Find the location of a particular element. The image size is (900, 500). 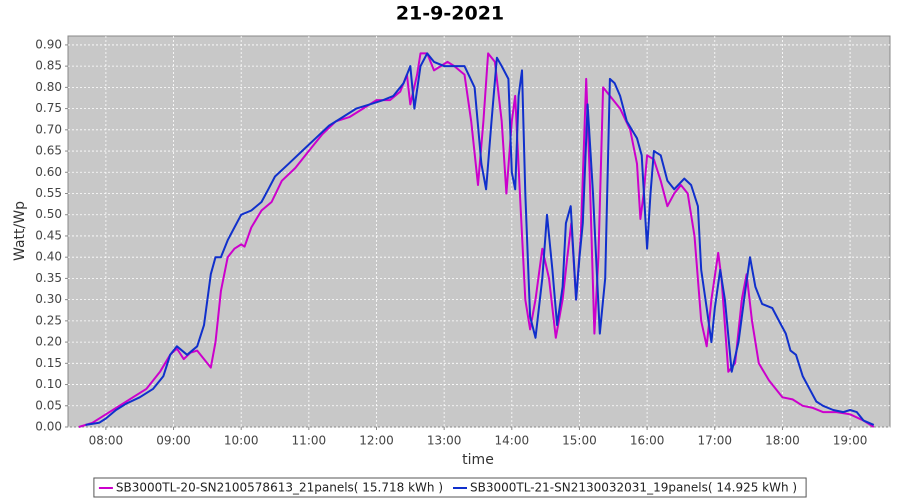

y-tick-label: 0.75 is located at coordinates (48, 108).